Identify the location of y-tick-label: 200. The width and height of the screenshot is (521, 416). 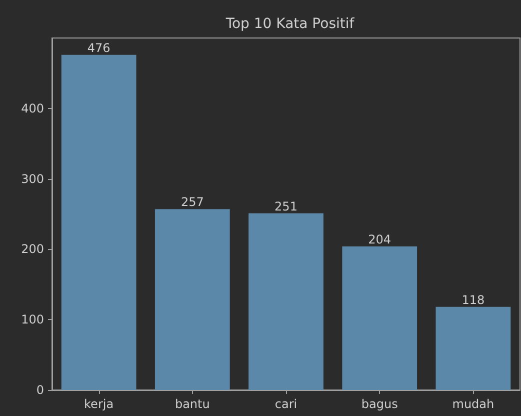
(32, 249).